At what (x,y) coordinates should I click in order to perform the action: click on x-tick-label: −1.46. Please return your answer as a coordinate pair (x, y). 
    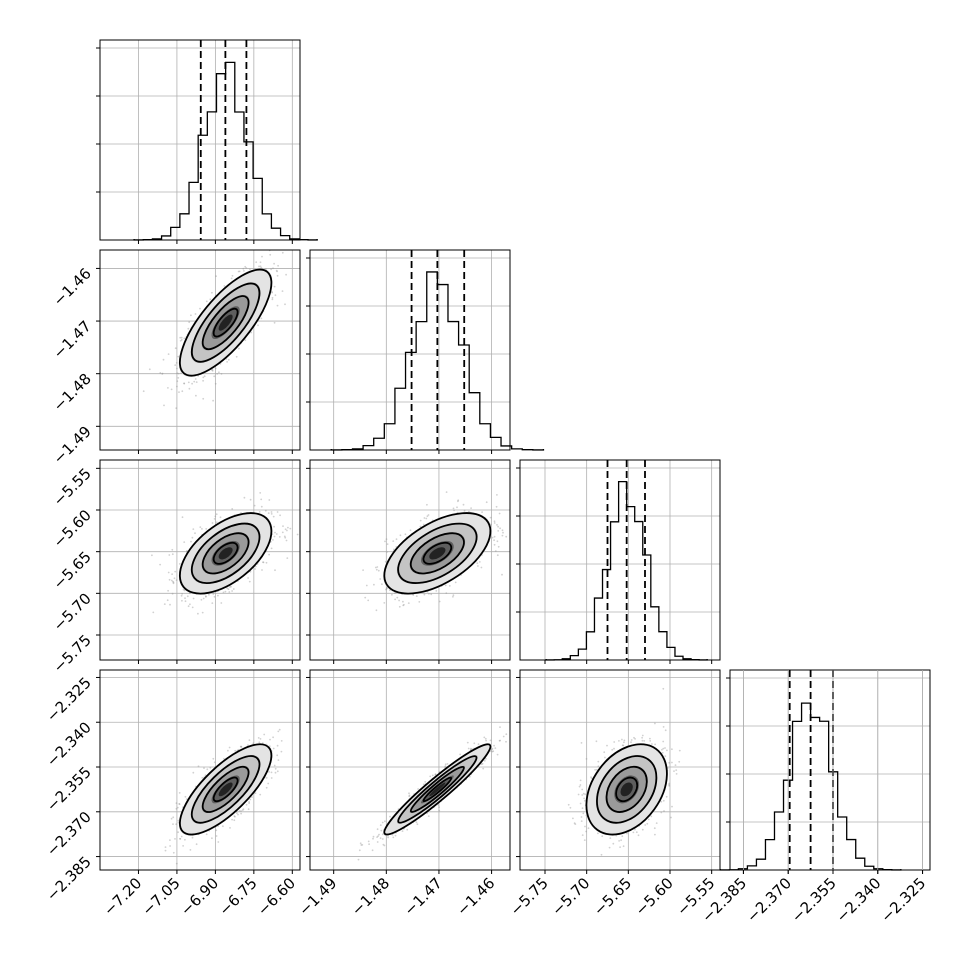
    Looking at the image, I should click on (475, 896).